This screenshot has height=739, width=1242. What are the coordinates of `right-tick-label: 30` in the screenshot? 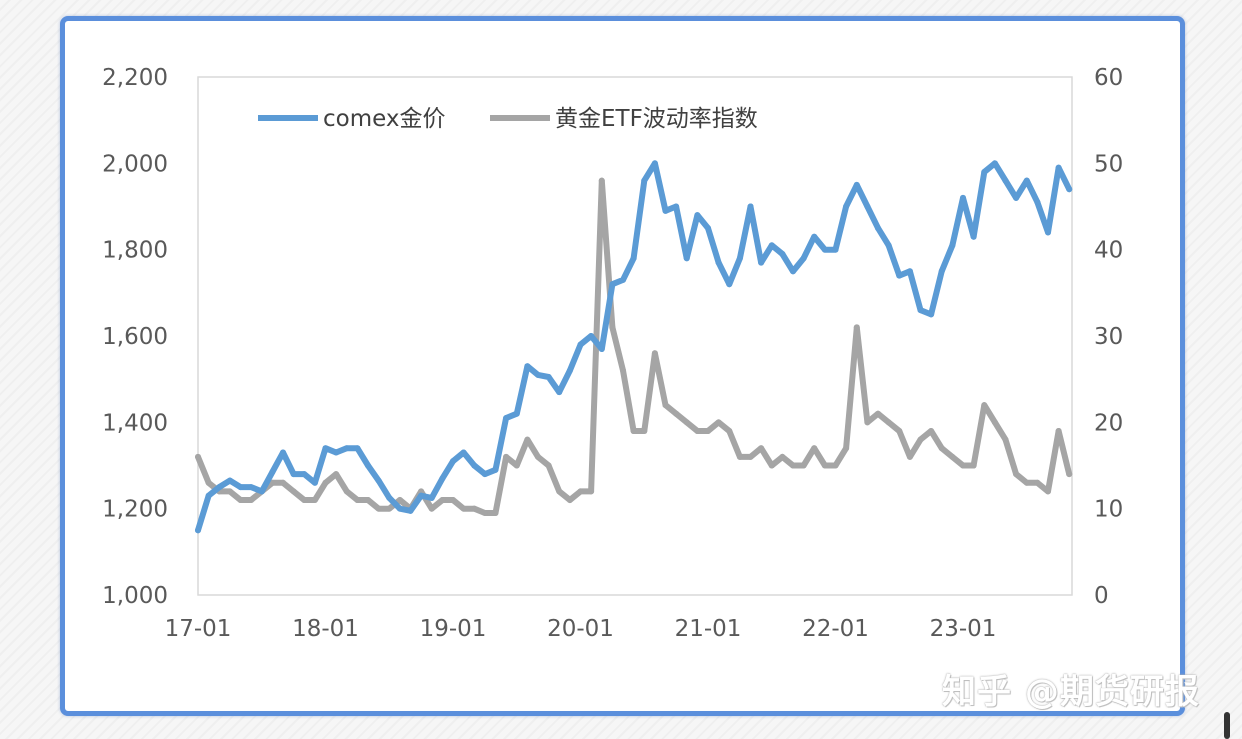 It's located at (1108, 337).